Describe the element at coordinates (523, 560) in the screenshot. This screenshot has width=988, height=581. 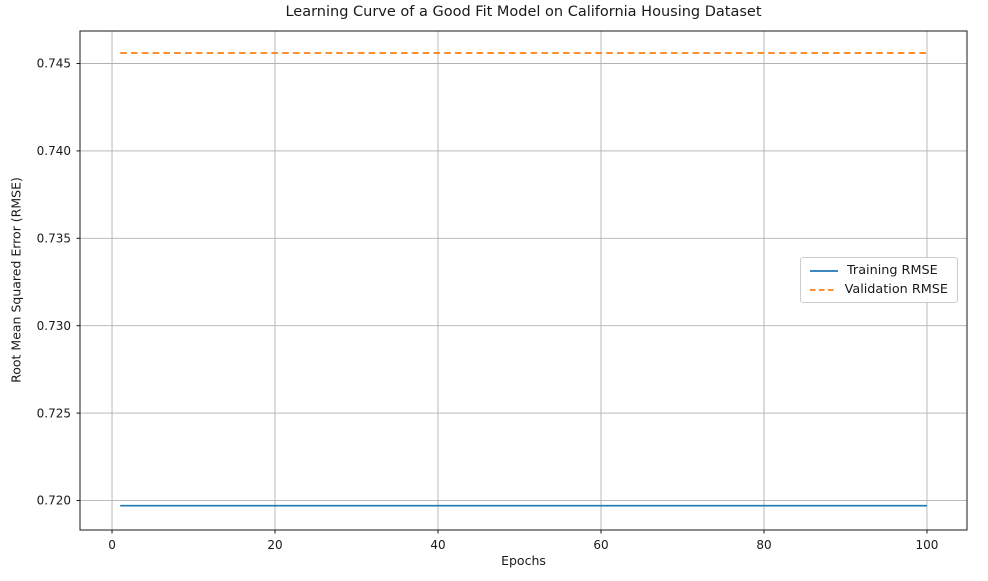
I see `x-axis-label: Epochs` at that location.